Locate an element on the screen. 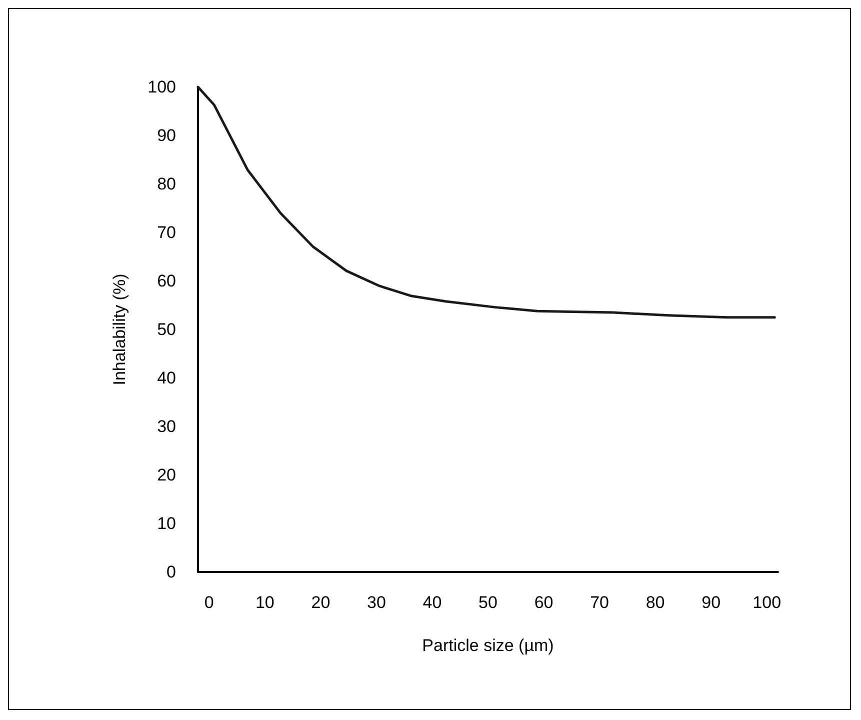 The width and height of the screenshot is (861, 720). x-tick-label: 0 is located at coordinates (209, 602).